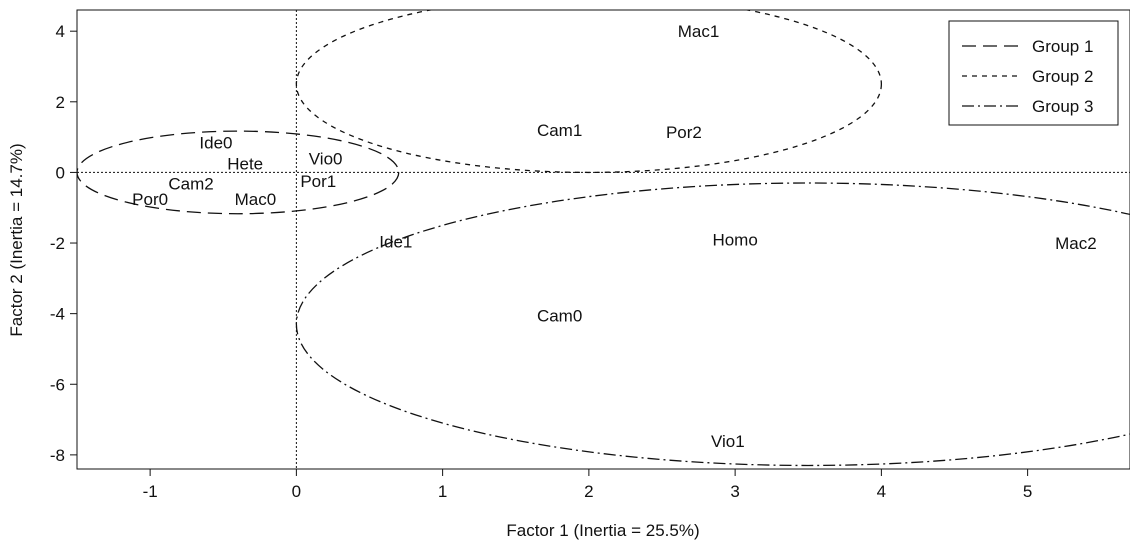 The width and height of the screenshot is (1130, 542). I want to click on x-axis: -1 0 1 2 3 4 5, so click(587, 485).